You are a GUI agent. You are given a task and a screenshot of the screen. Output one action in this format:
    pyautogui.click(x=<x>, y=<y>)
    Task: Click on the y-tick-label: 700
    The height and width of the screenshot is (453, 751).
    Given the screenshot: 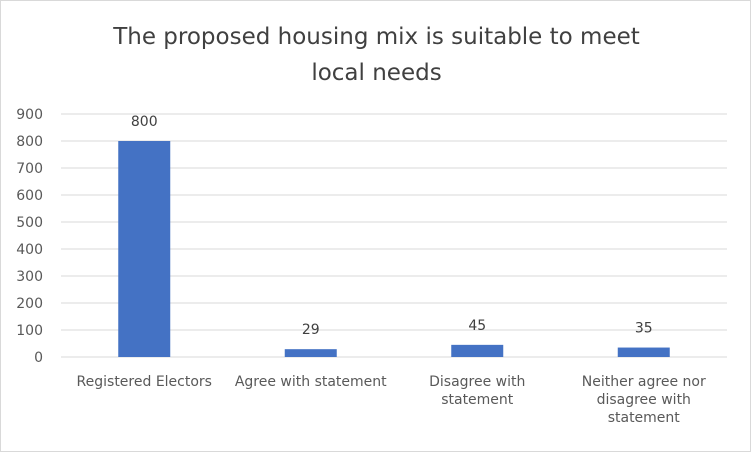 What is the action you would take?
    pyautogui.click(x=29, y=169)
    